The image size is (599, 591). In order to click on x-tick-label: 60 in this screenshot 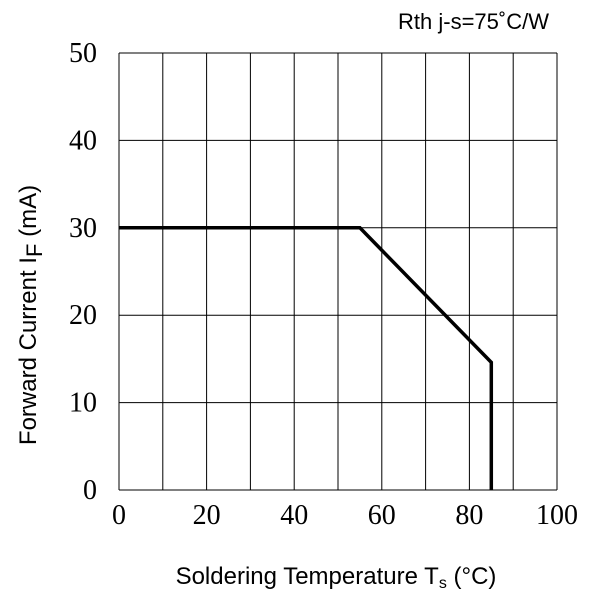, I will do `click(382, 515)`.